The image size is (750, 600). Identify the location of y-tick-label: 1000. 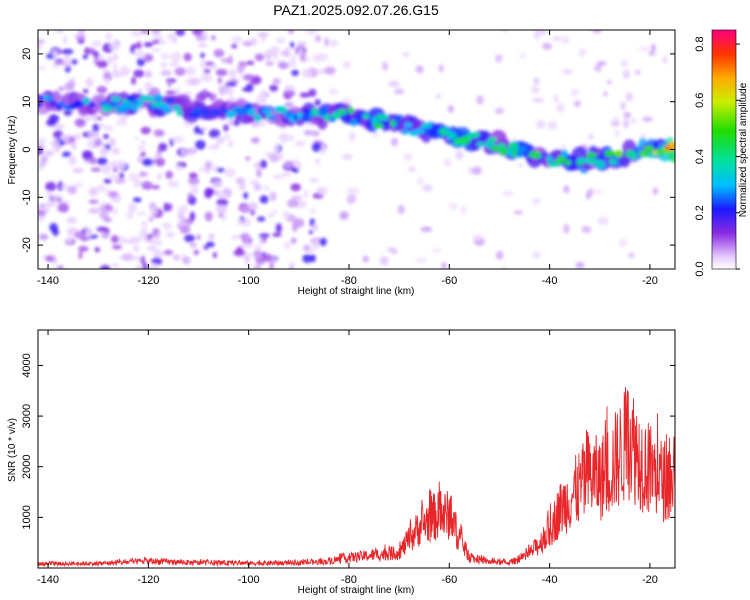
(27, 517).